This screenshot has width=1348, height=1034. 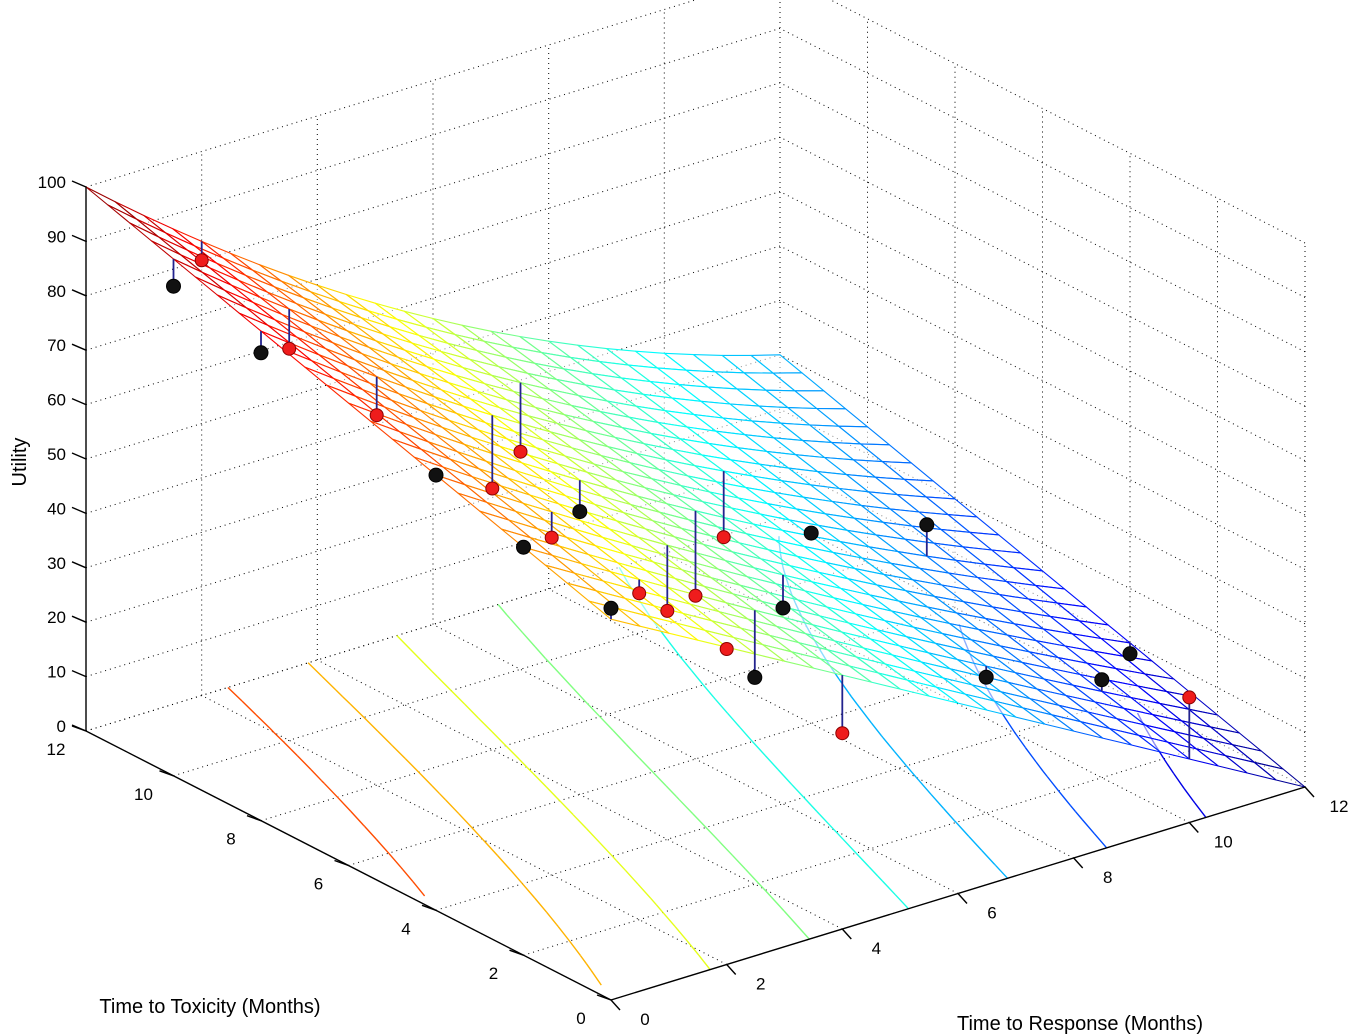 What do you see at coordinates (61, 726) in the screenshot?
I see `z-tick-label: 0` at bounding box center [61, 726].